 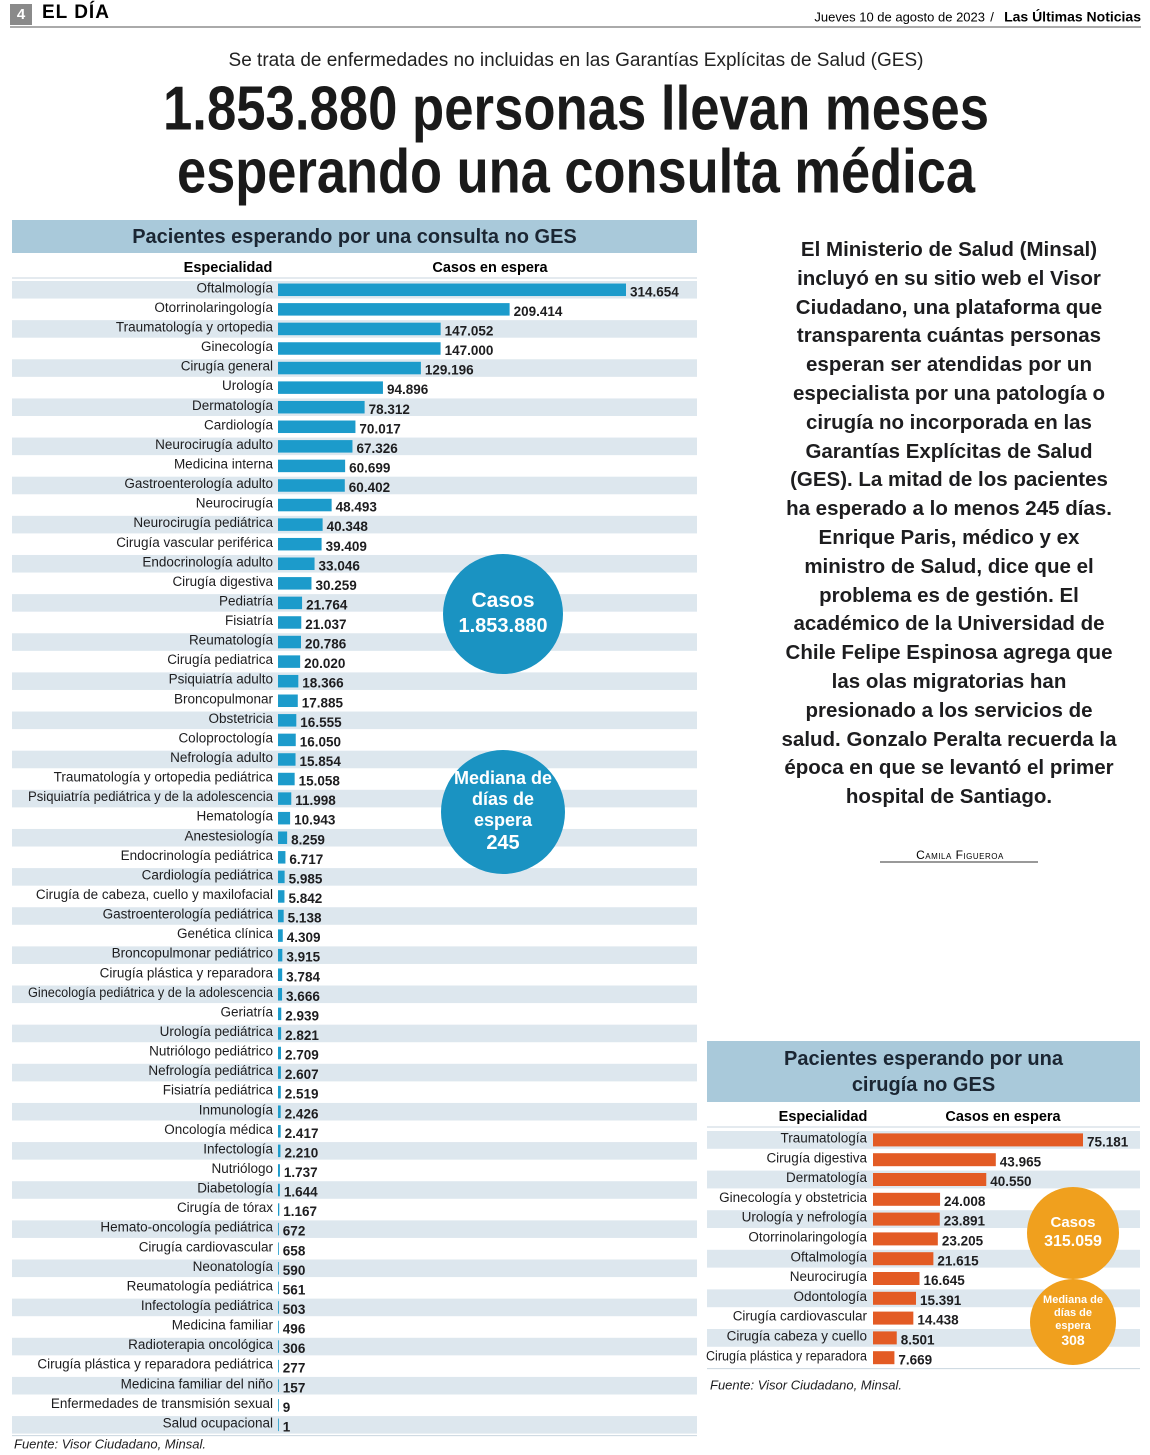 What do you see at coordinates (306, 859) in the screenshot?
I see `value-label: 6.717` at bounding box center [306, 859].